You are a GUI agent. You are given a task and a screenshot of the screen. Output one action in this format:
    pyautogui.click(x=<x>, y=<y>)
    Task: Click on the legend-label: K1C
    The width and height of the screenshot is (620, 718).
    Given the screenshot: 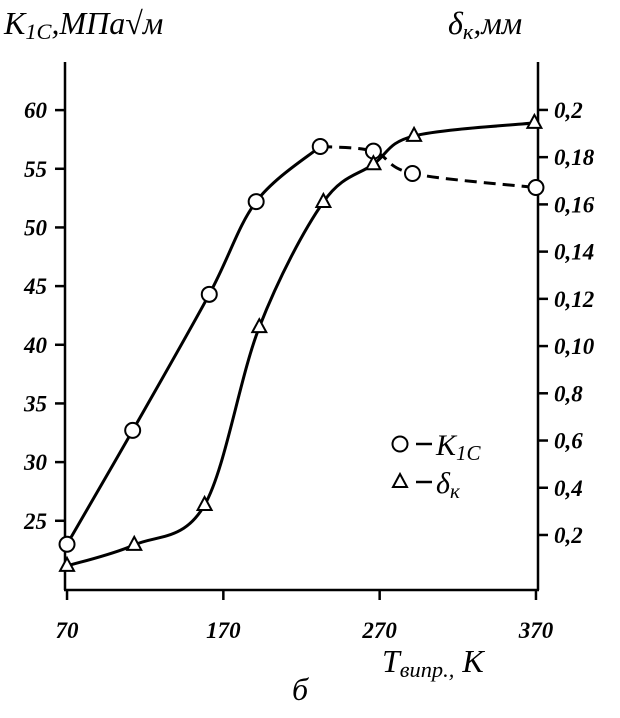 What is the action you would take?
    pyautogui.click(x=458, y=447)
    